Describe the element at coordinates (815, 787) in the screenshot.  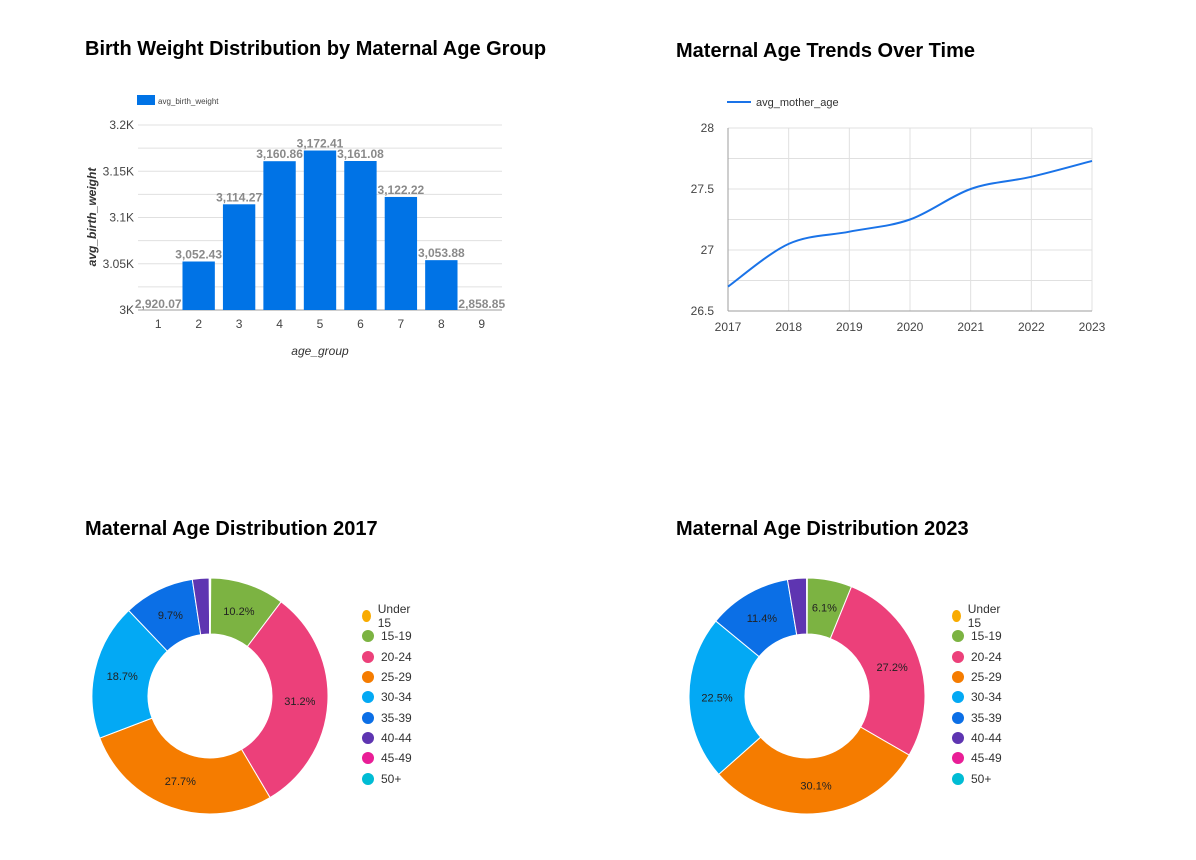
I see `slice-label: 30.1%` at that location.